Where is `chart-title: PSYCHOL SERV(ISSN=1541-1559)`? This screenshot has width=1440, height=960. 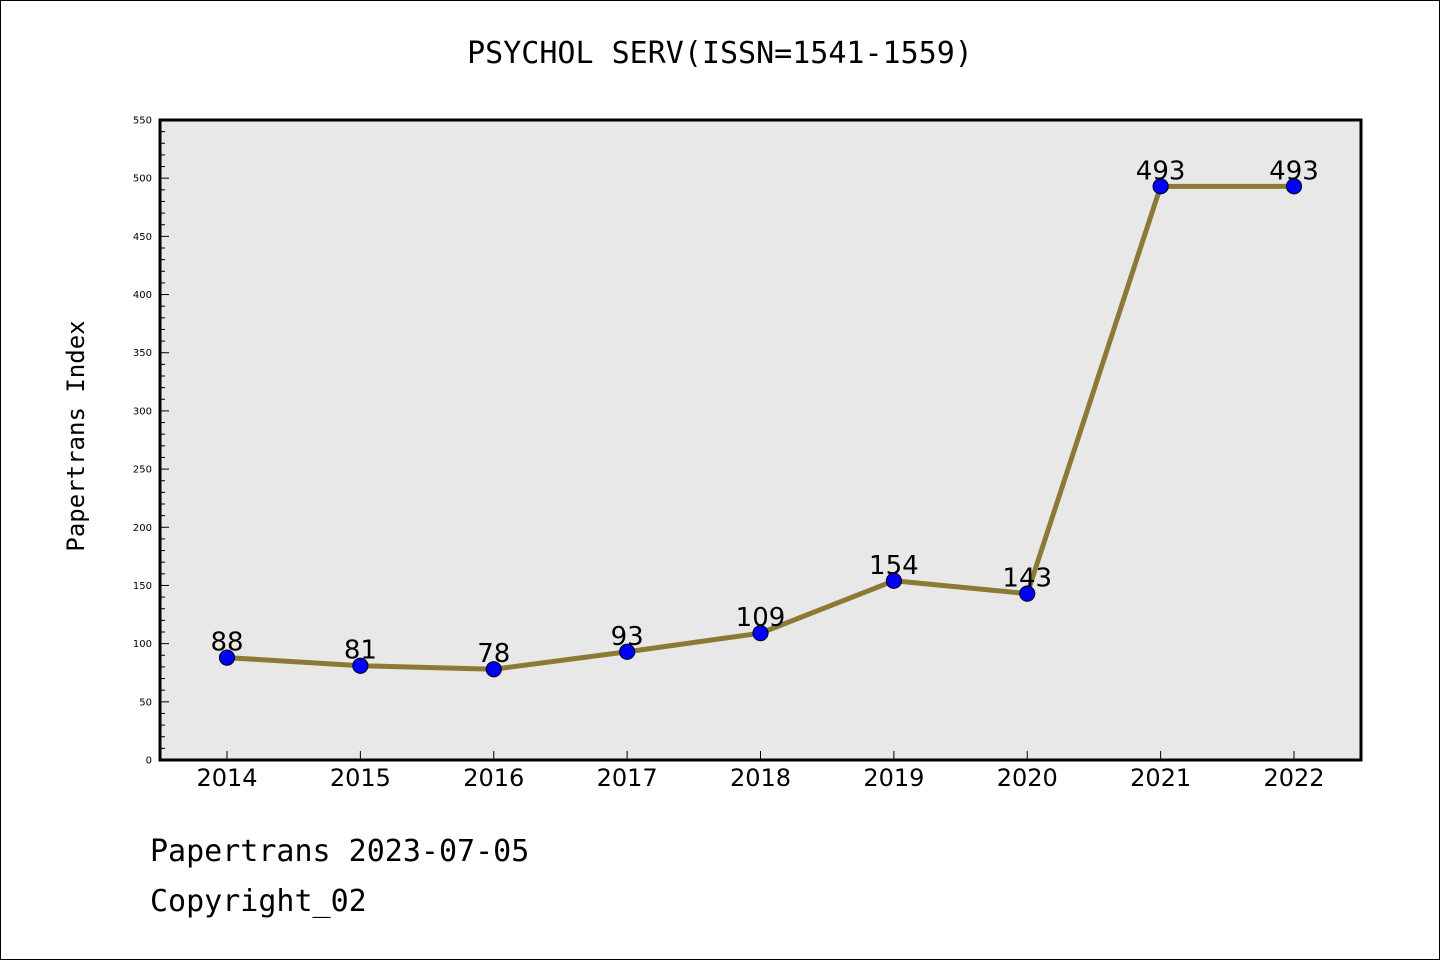 chart-title: PSYCHOL SERV(ISSN=1541-1559) is located at coordinates (720, 53).